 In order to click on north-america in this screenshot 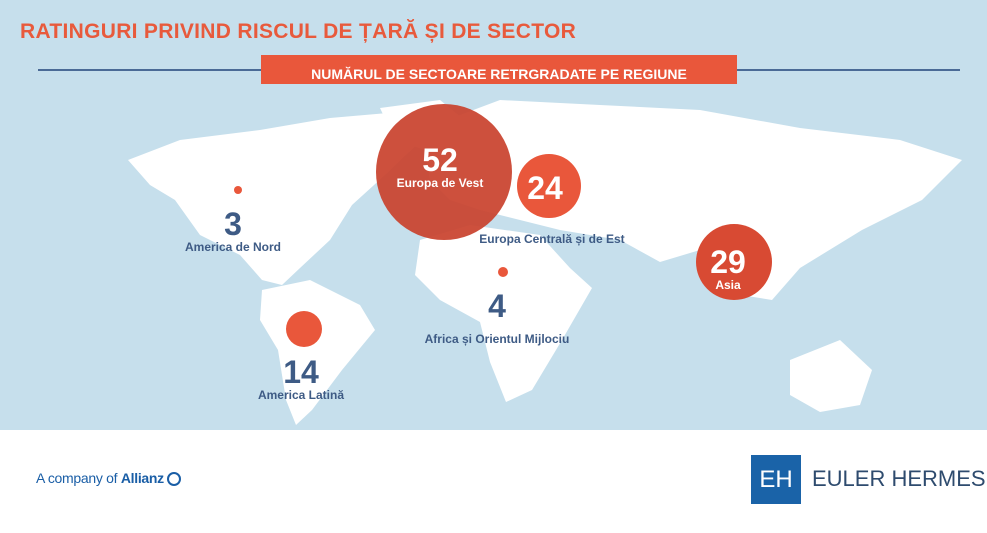, I will do `click(279, 198)`.